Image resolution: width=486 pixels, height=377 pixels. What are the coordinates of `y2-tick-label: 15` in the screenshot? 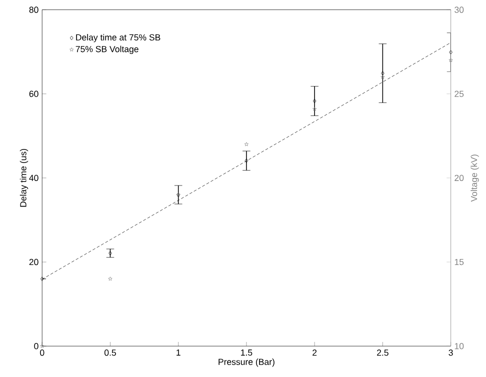 It's located at (459, 261).